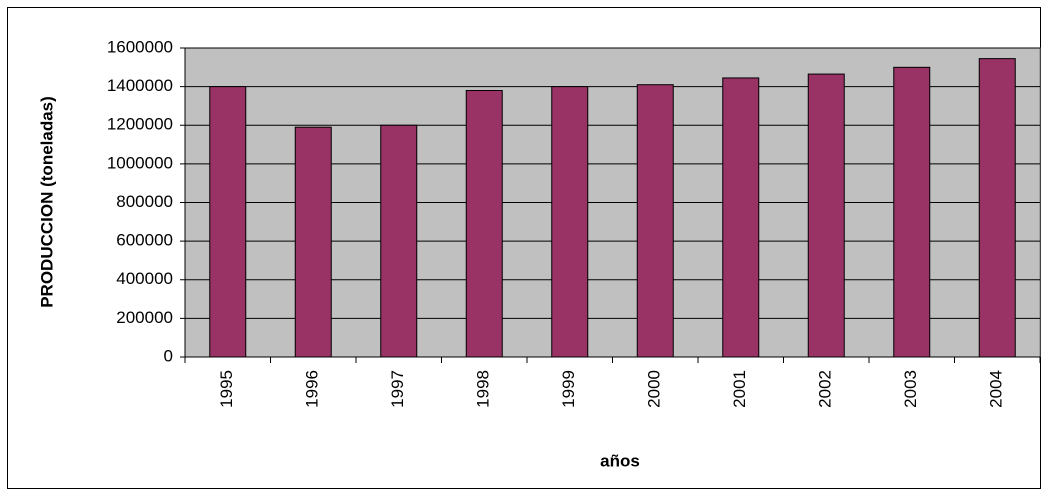  Describe the element at coordinates (140, 46) in the screenshot. I see `y-tick-label: 1600000` at that location.